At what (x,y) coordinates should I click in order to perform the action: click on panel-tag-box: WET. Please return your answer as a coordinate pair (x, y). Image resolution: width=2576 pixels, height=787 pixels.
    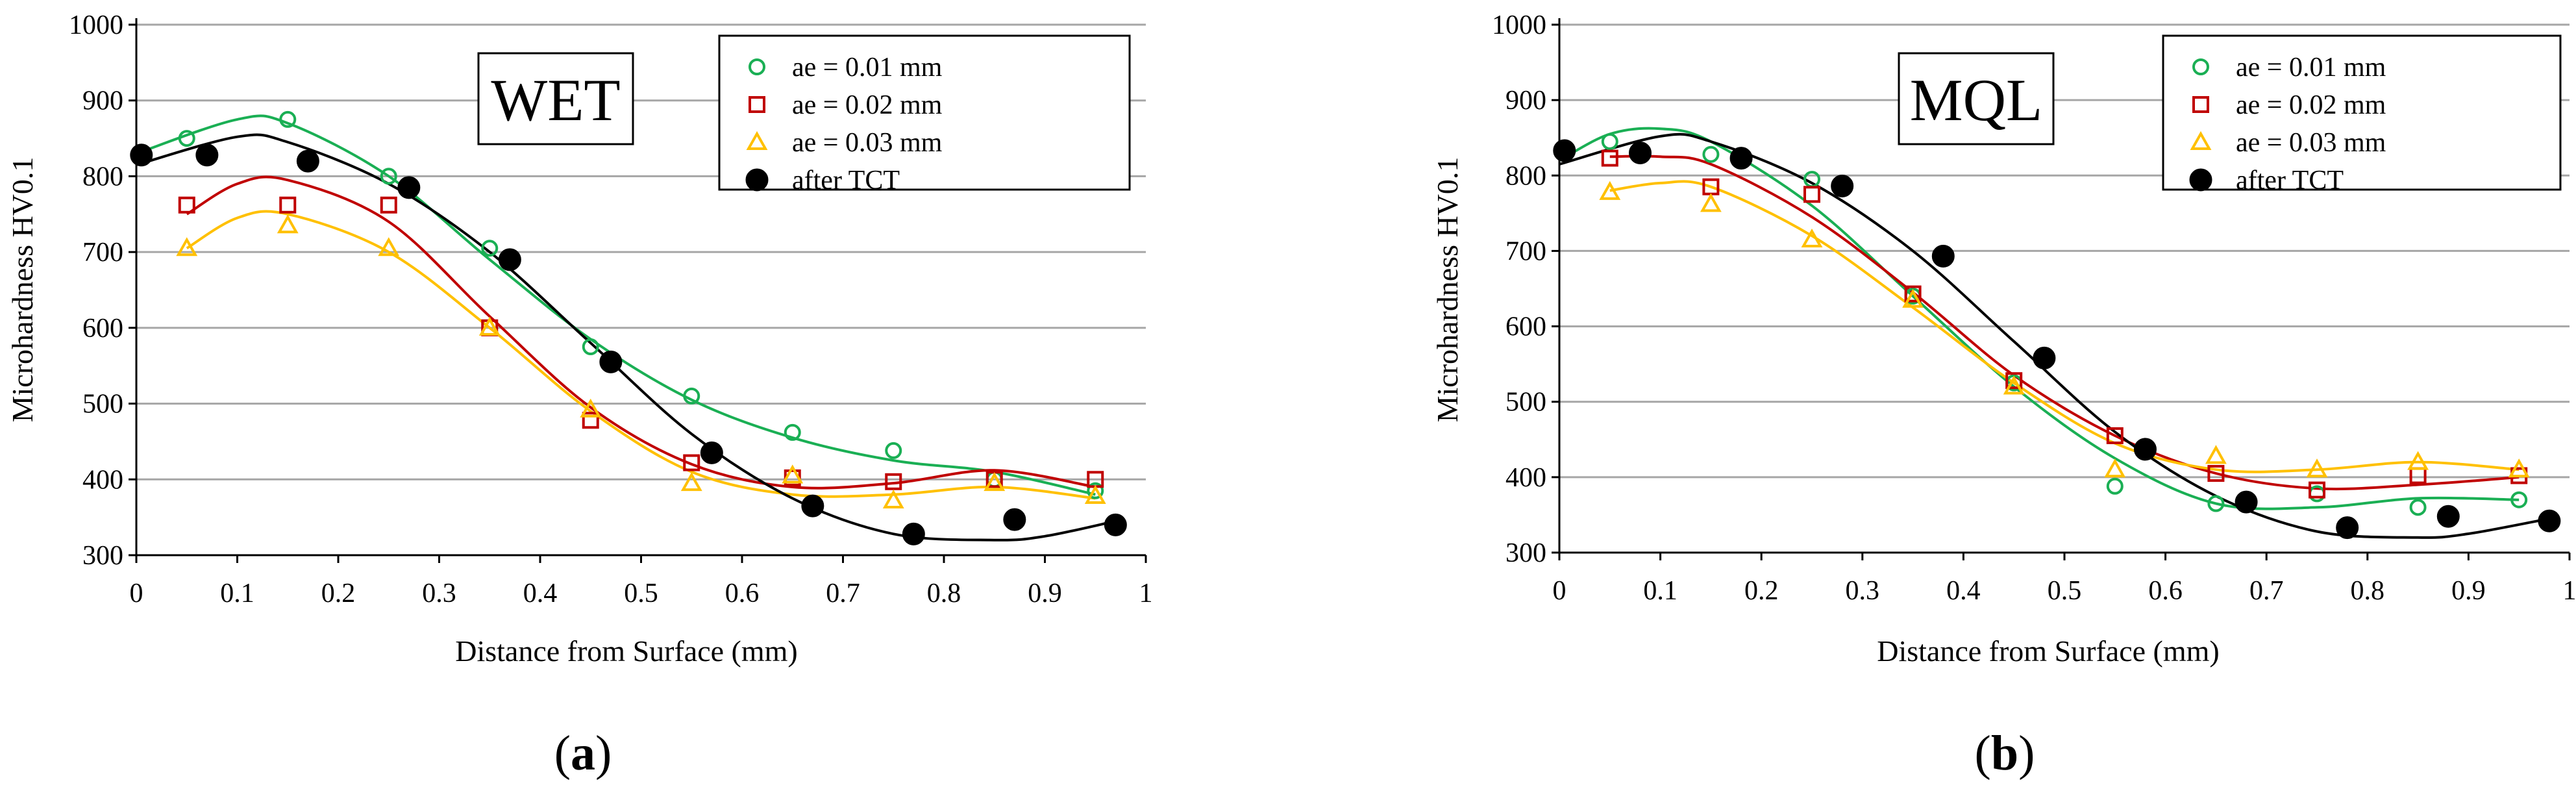
    Looking at the image, I should click on (555, 98).